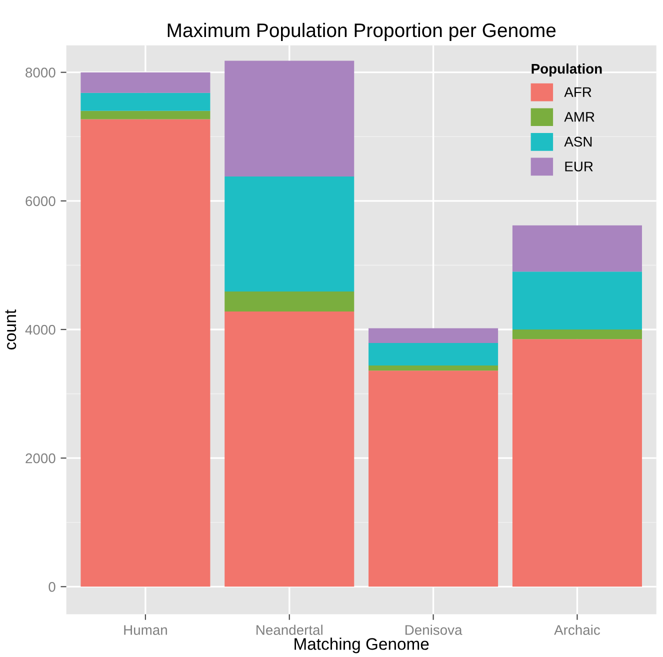 This screenshot has height=657, width=663. I want to click on chart-title: Maximum Population Proportion per Genome, so click(362, 32).